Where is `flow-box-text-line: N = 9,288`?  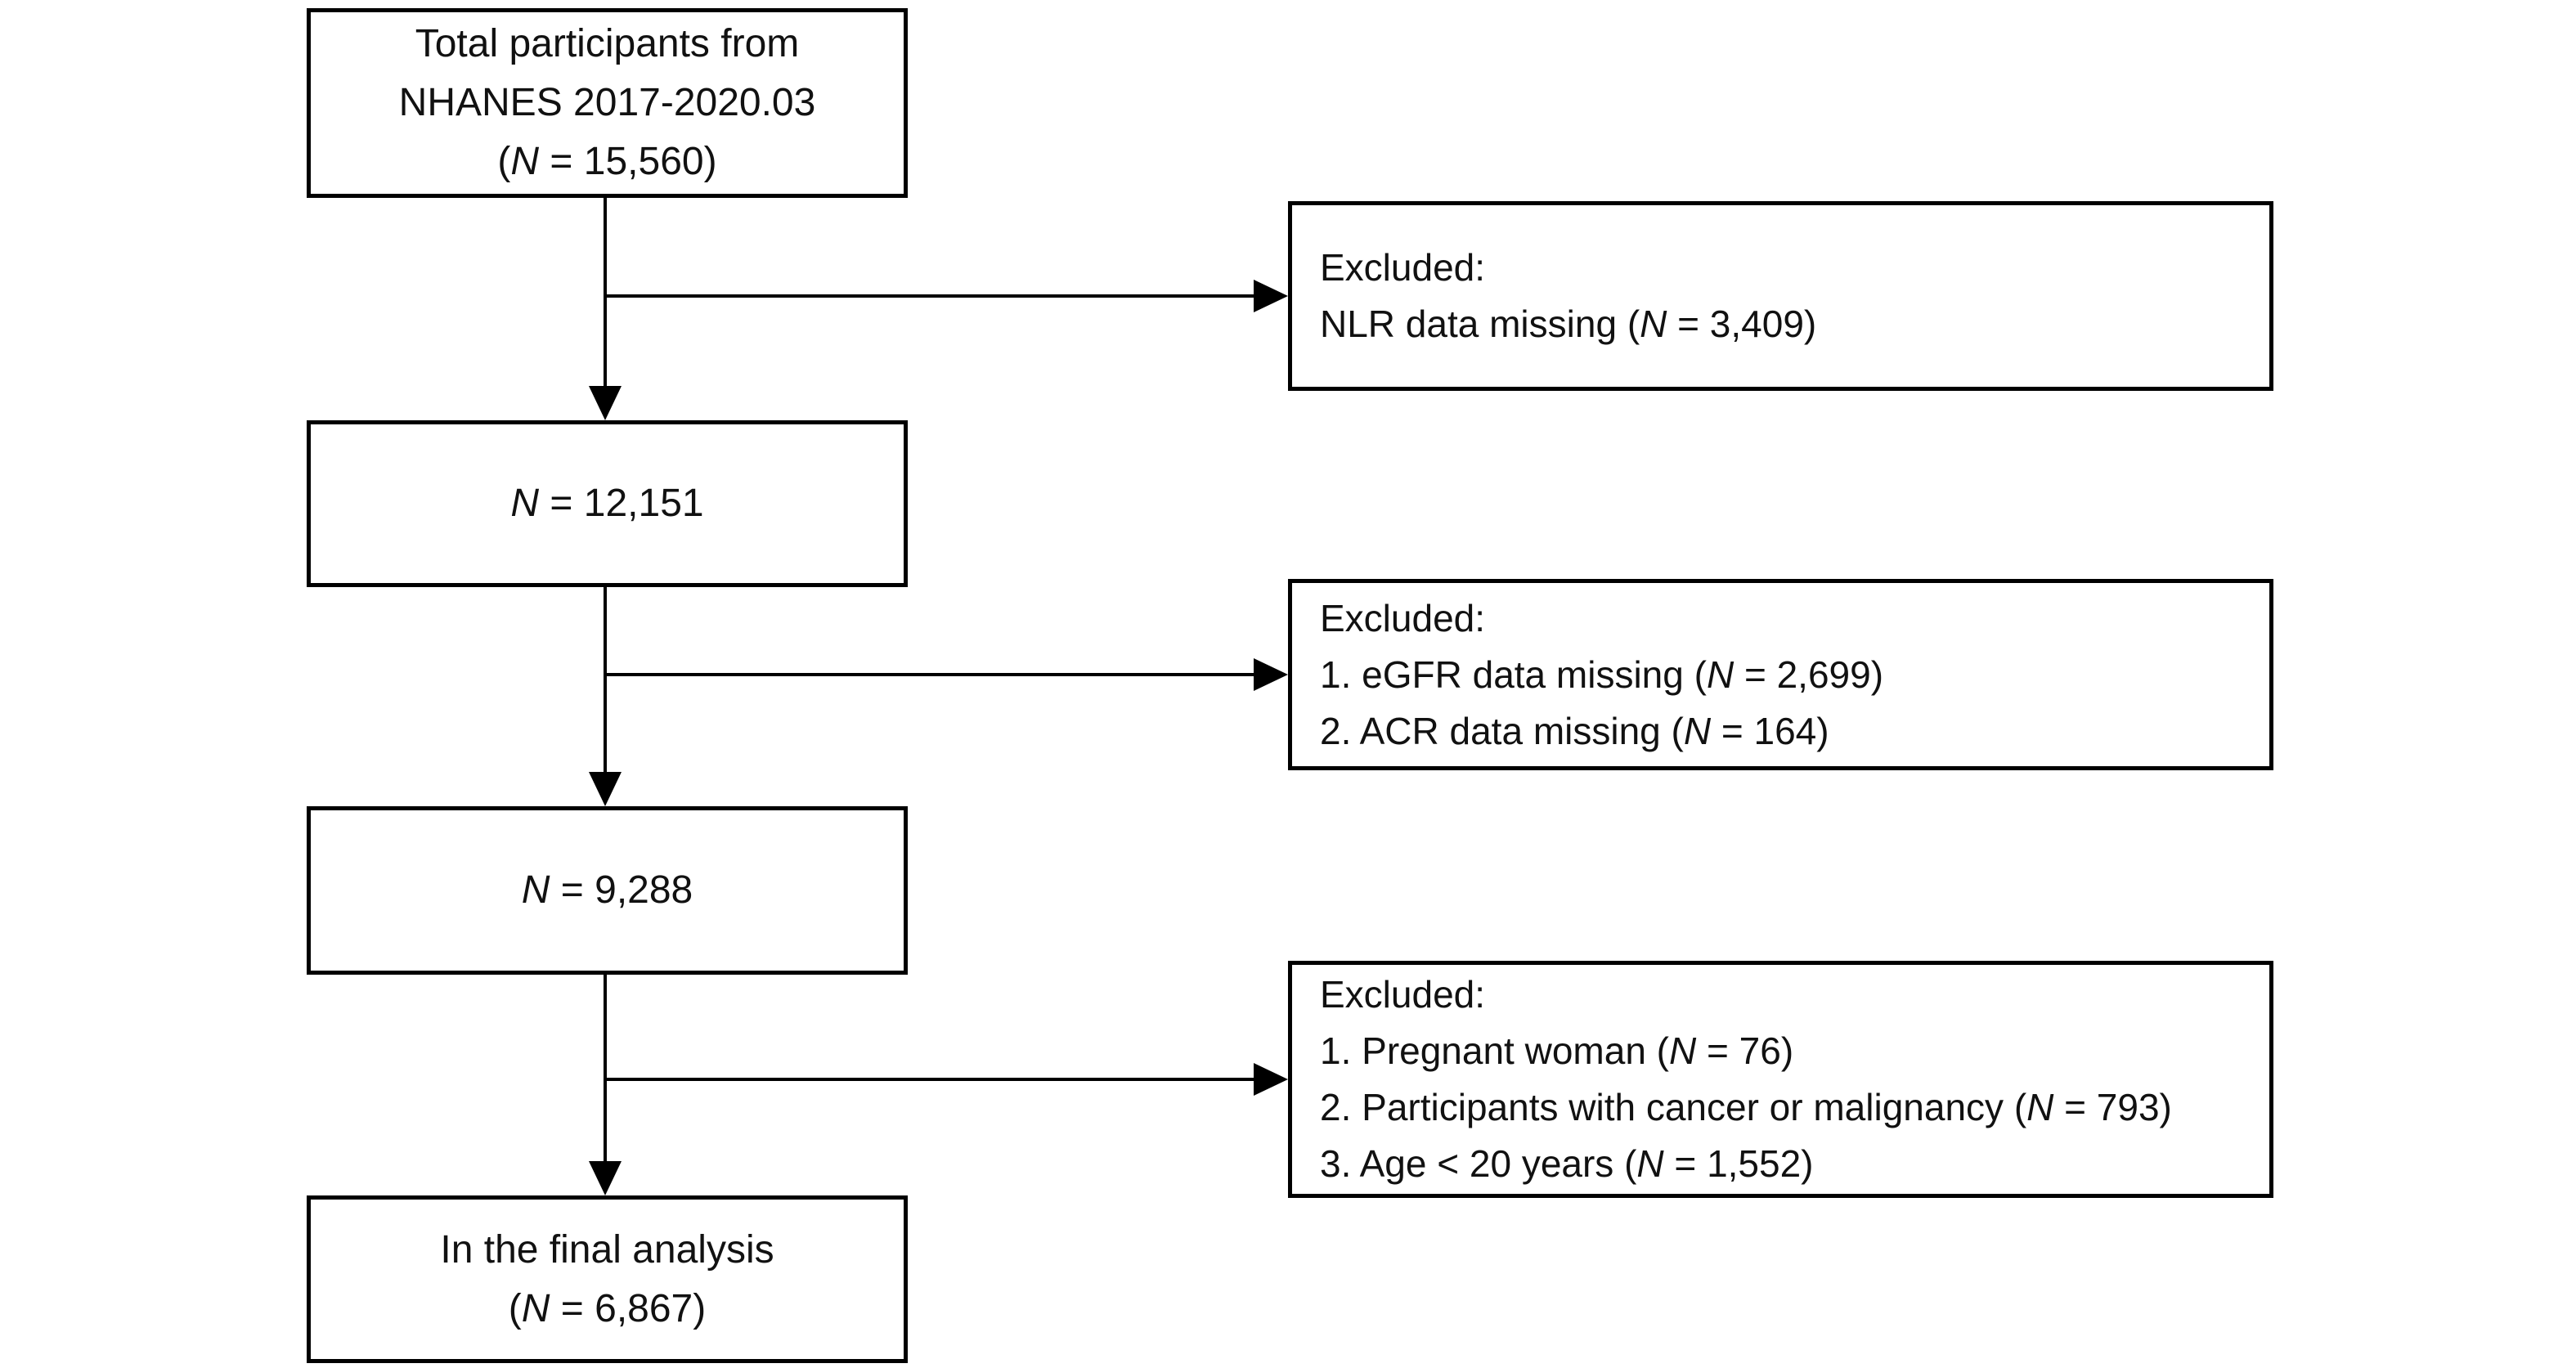
flow-box-text-line: N = 9,288 is located at coordinates (607, 890).